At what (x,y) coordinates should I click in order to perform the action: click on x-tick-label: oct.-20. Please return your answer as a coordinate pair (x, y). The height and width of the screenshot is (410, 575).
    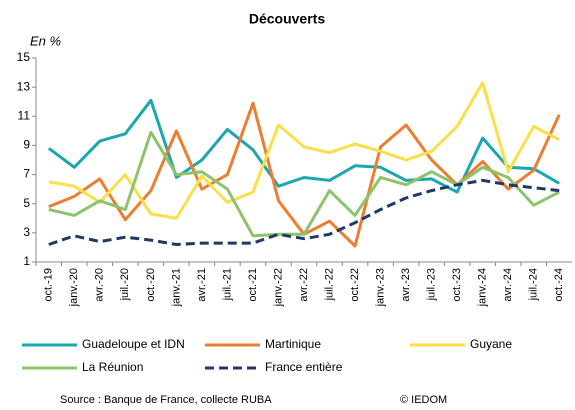
    Looking at the image, I should click on (151, 285).